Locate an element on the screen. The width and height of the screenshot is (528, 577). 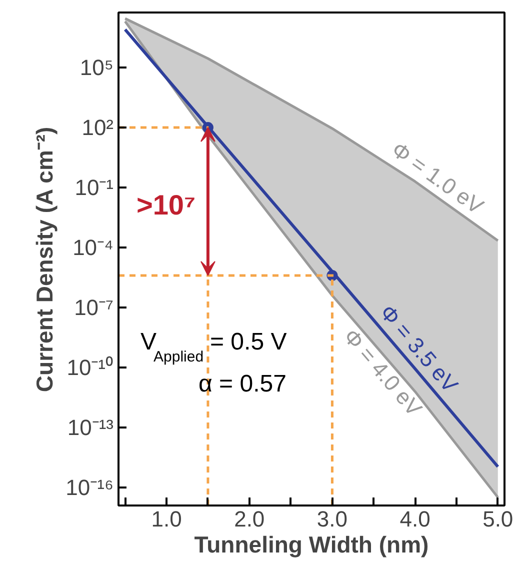
y-tick-label: 10⁻¹⁰ is located at coordinates (90, 367).